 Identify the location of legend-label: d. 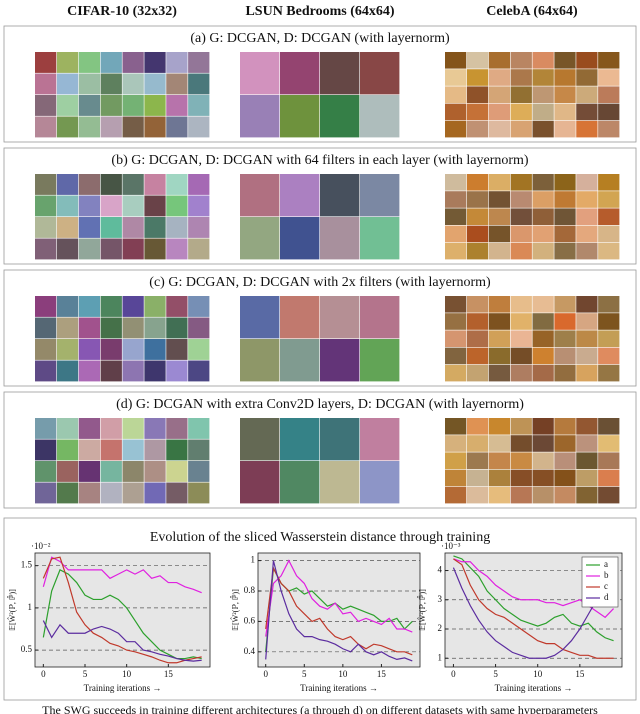
(606, 597).